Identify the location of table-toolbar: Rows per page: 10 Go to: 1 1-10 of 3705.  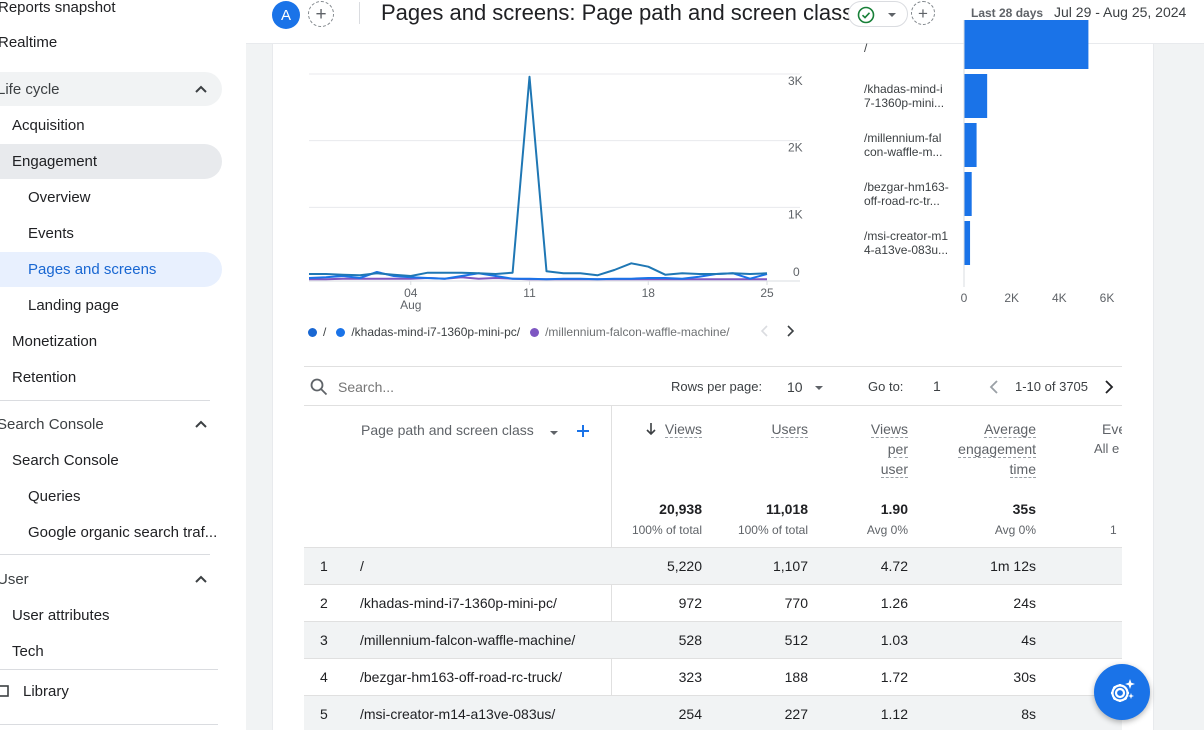
(713, 386).